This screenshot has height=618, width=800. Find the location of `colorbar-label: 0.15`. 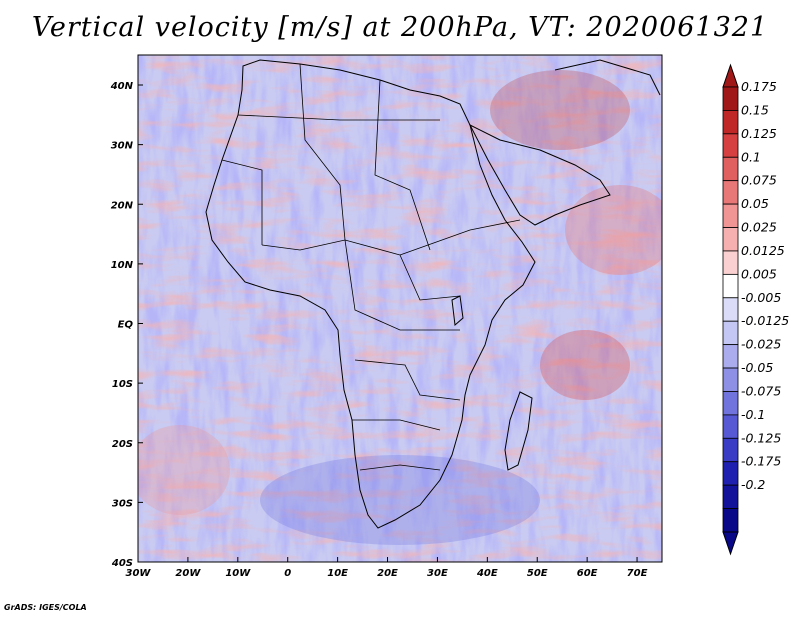

colorbar-label: 0.15 is located at coordinates (755, 109).